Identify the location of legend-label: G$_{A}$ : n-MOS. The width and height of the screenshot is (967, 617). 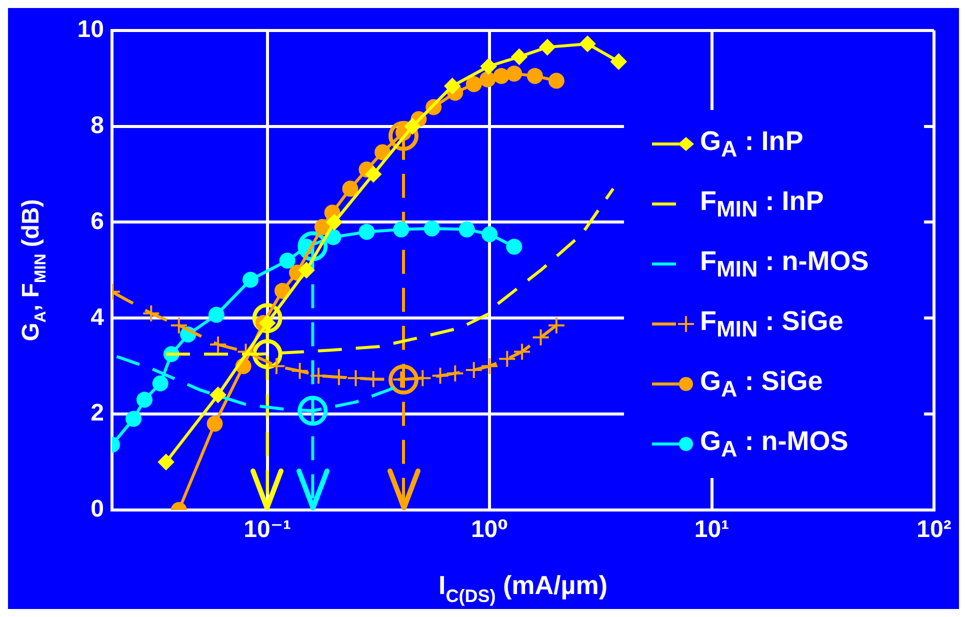
(774, 444).